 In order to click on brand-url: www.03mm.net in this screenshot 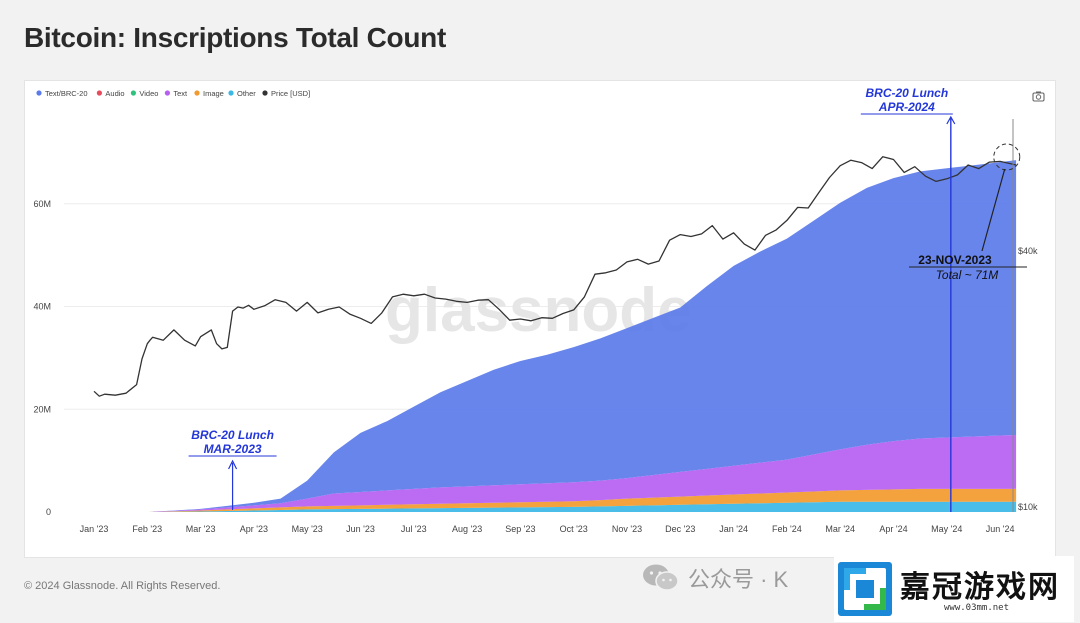, I will do `click(977, 608)`.